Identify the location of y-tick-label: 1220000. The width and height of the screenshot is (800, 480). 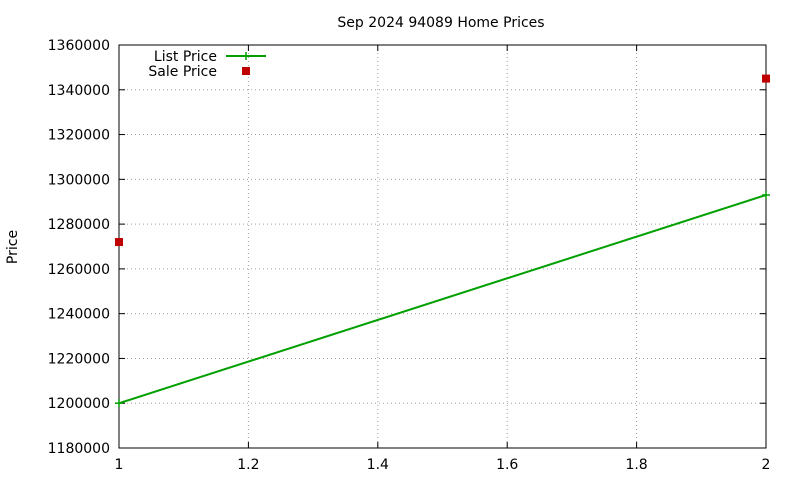
(79, 359).